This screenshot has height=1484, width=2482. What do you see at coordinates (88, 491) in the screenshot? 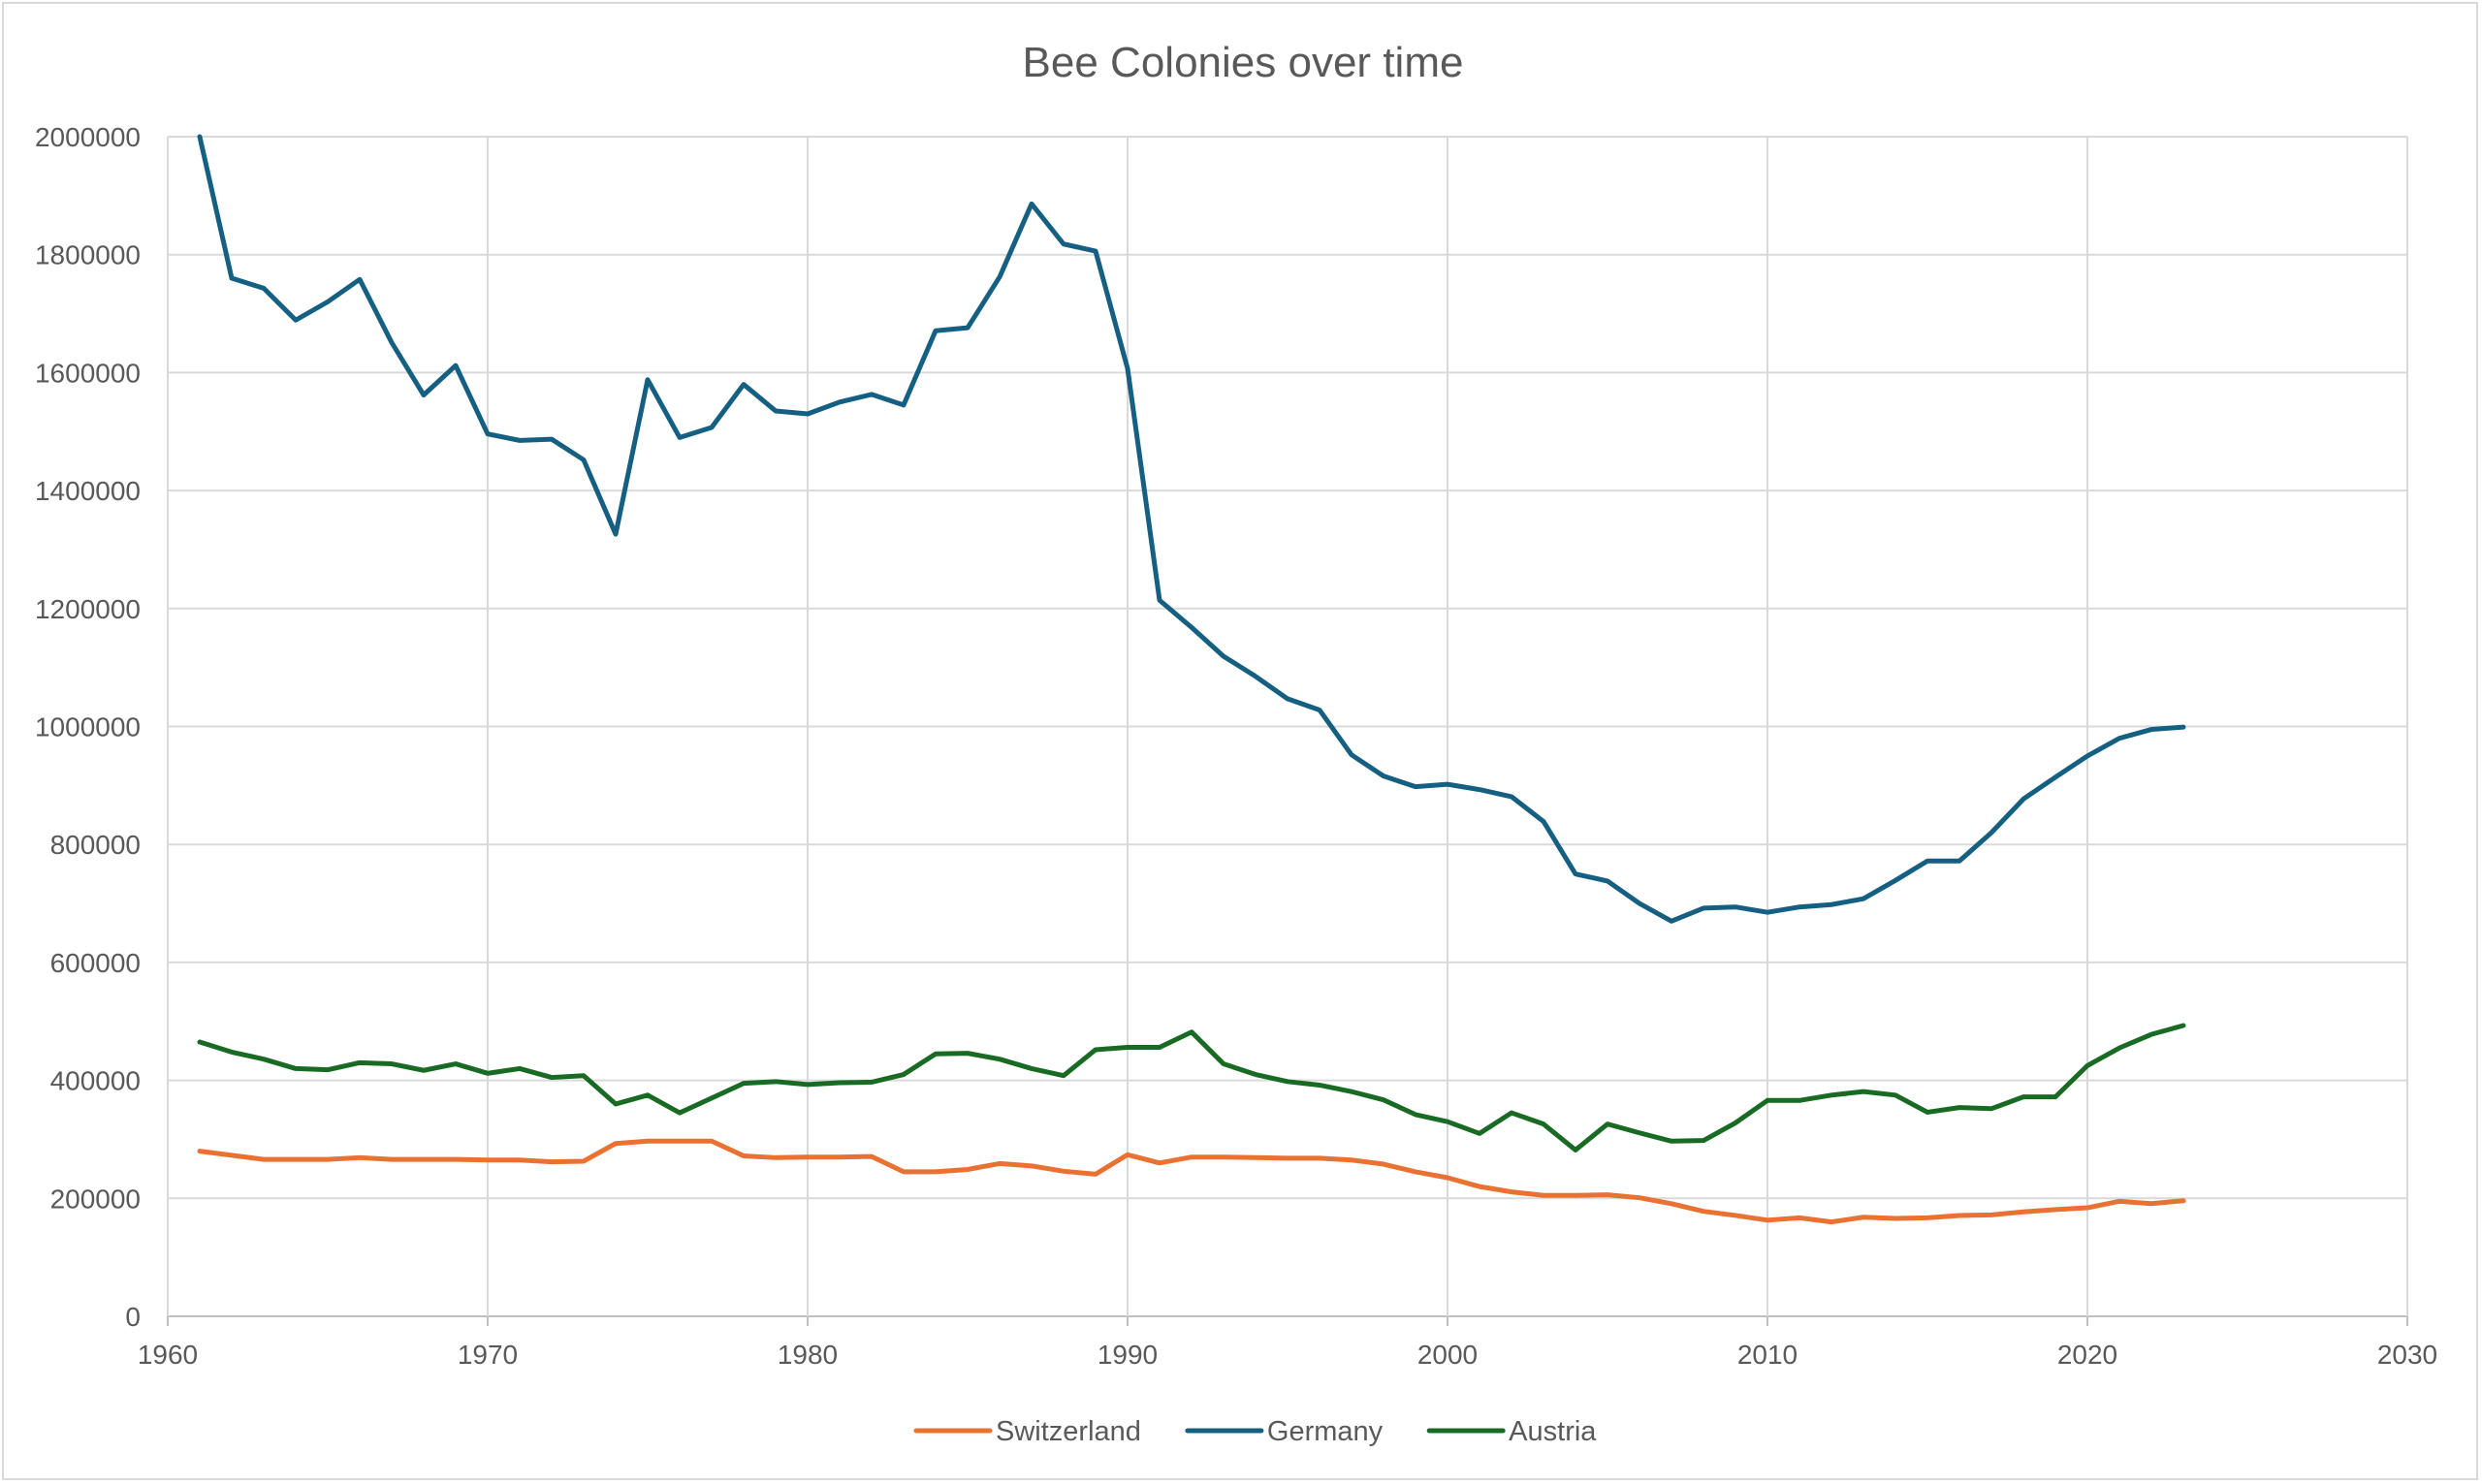
I see `y-tick-label: 1400000` at bounding box center [88, 491].